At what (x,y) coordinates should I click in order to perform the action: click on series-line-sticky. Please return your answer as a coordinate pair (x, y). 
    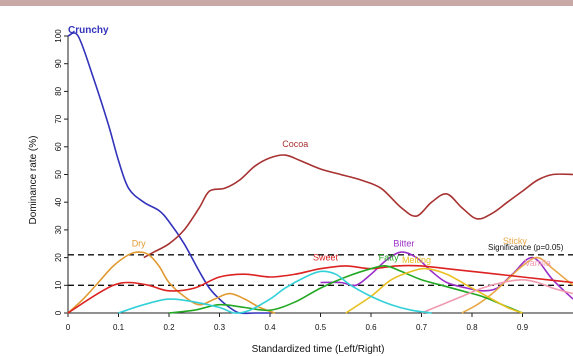
    Looking at the image, I should click on (517, 285).